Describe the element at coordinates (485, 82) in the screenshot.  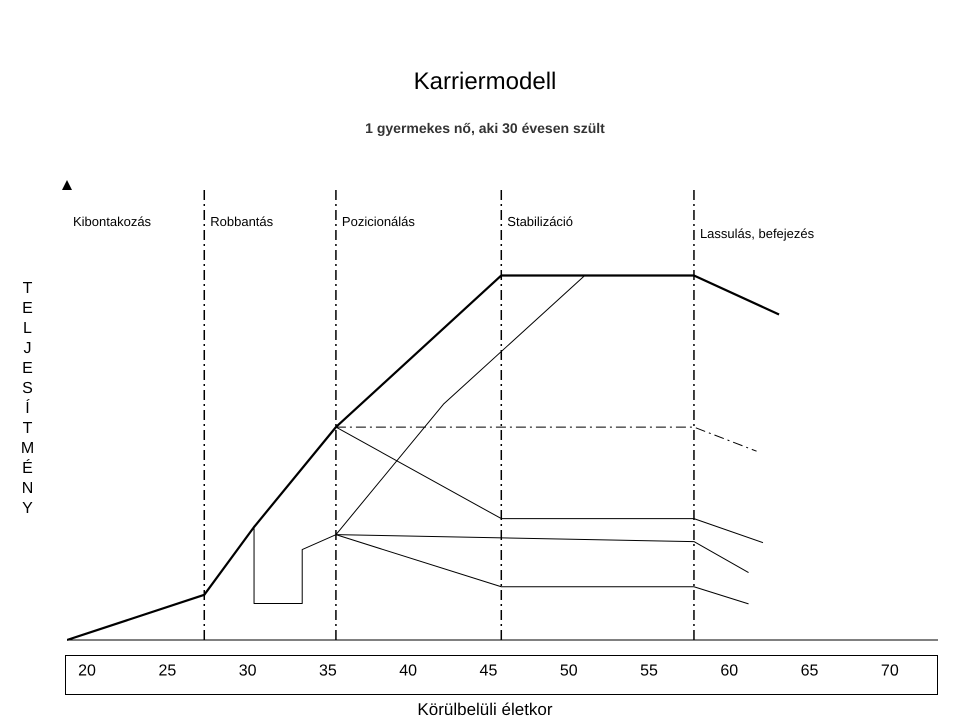
I see `chart-title: Karriermodell` at that location.